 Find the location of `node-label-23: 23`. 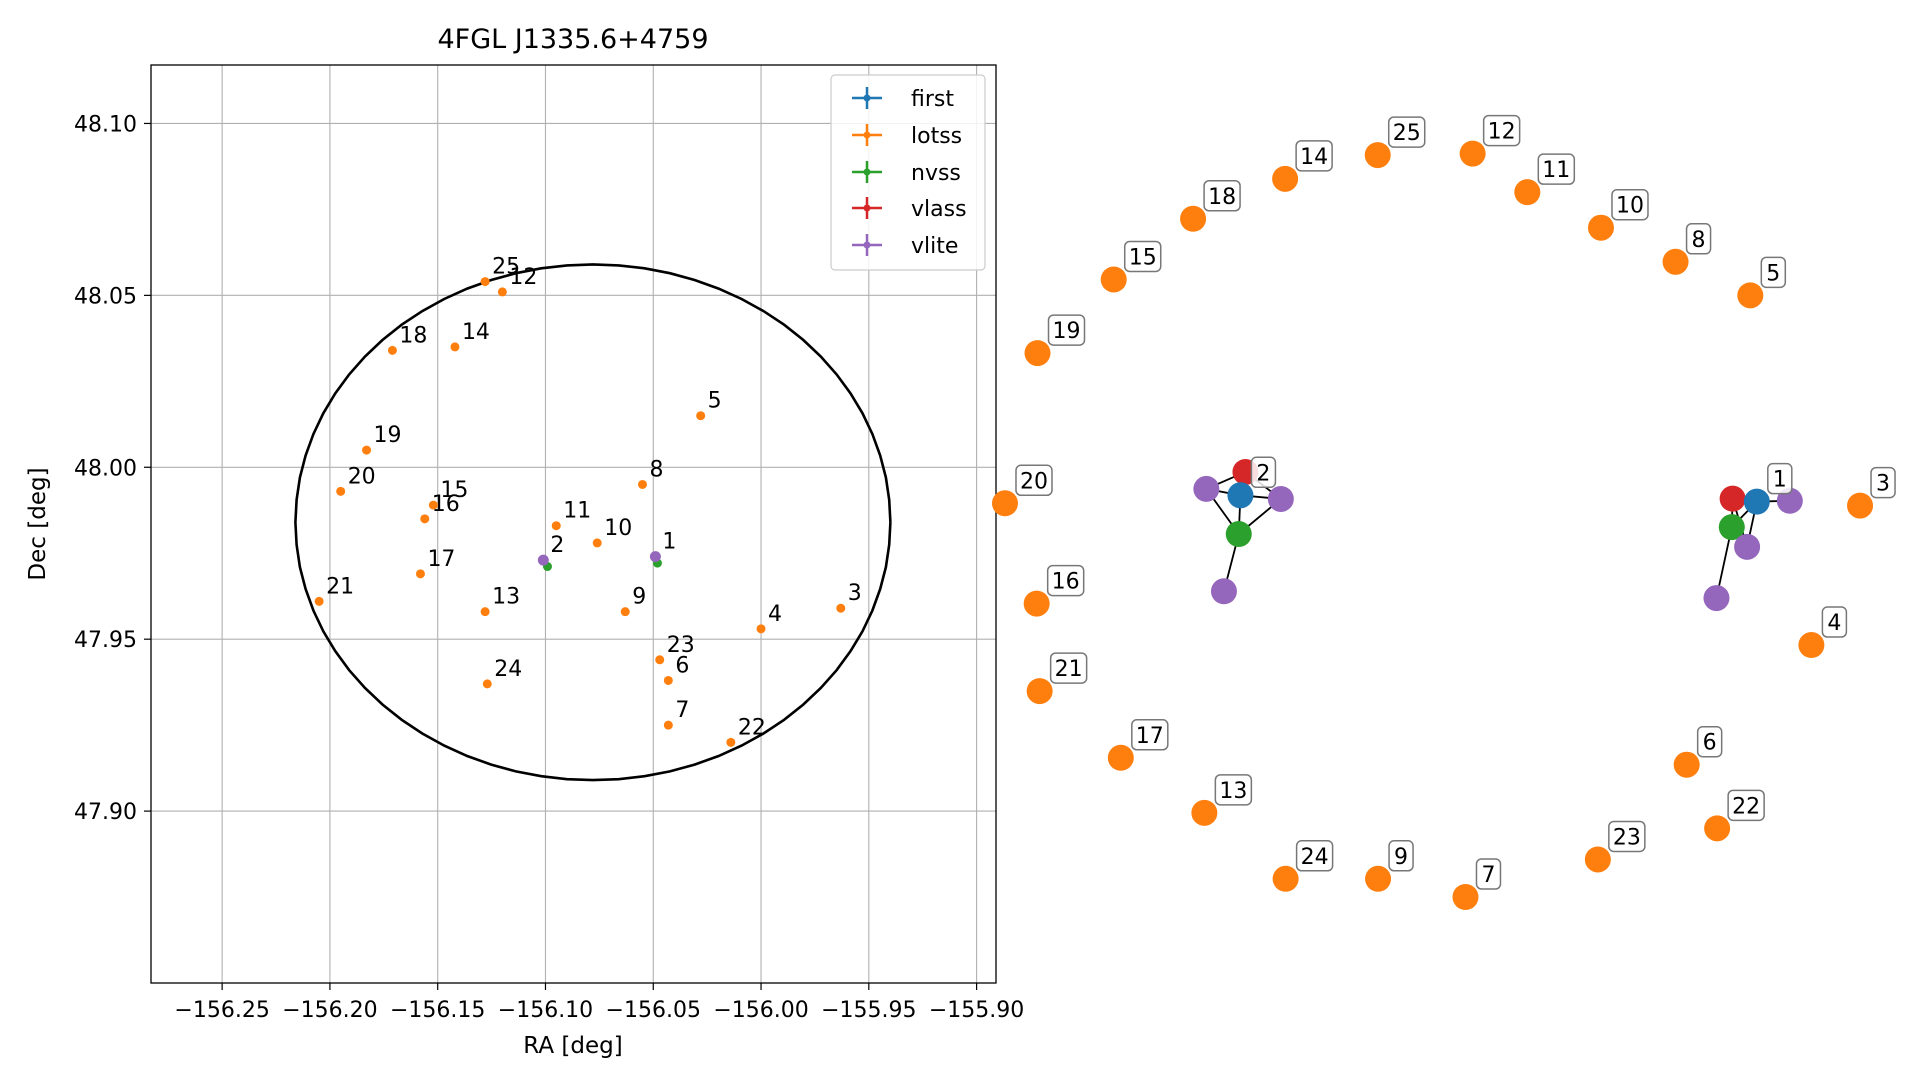

node-label-23: 23 is located at coordinates (1627, 837).